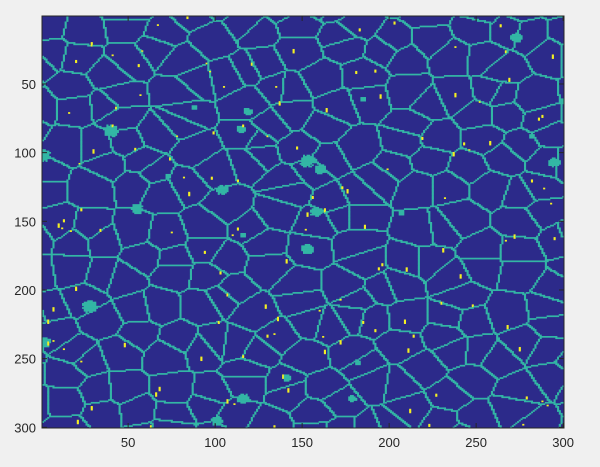 The height and width of the screenshot is (467, 600). Describe the element at coordinates (410, 161) in the screenshot. I see `boundary-cell-2046` at that location.